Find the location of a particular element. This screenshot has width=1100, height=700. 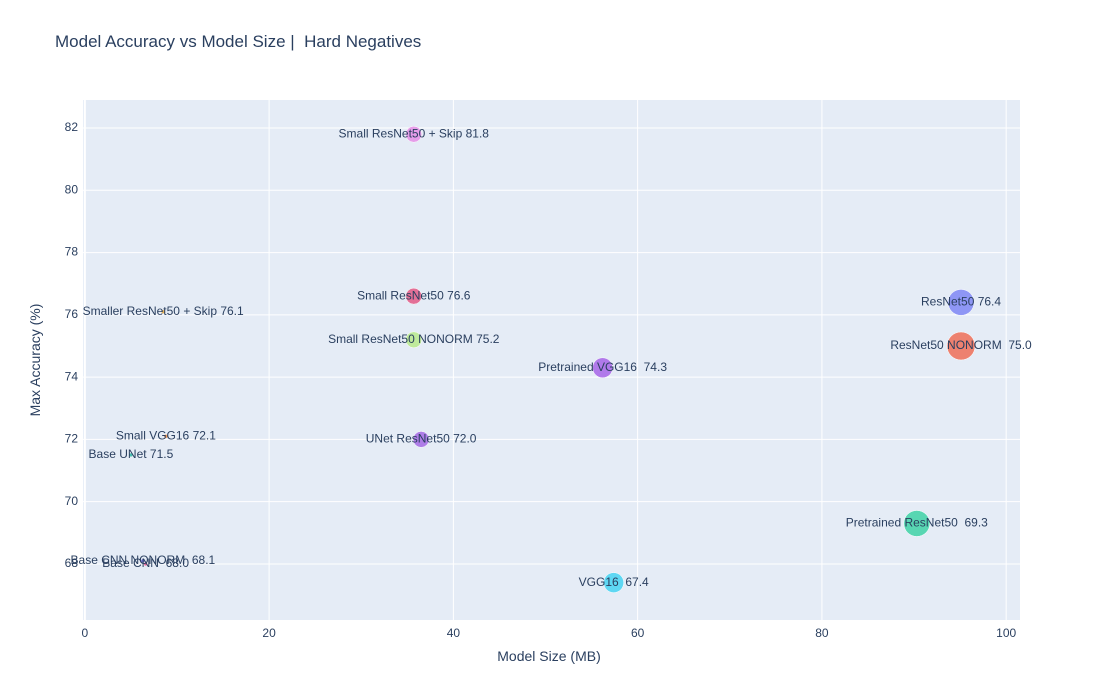

data-label: VGG16 67.4 is located at coordinates (614, 582).